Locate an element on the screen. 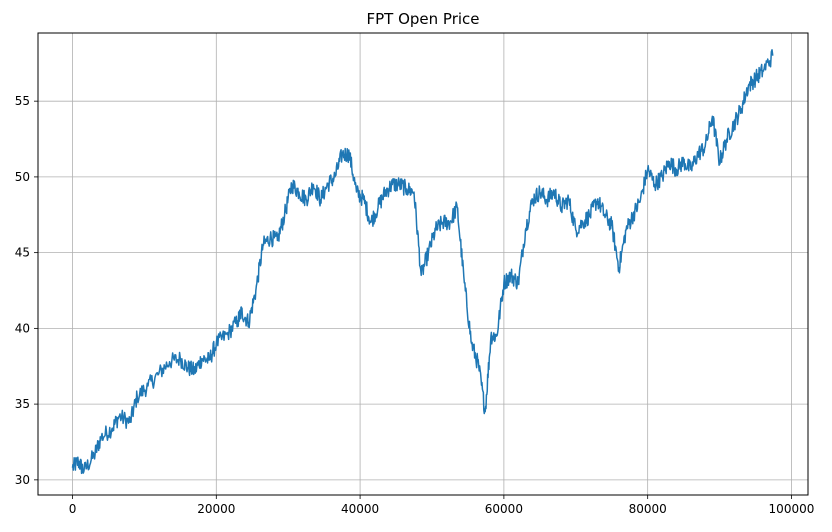 The image size is (832, 532). y-axis: 30 35 40 45 50 55 is located at coordinates (26, 290).